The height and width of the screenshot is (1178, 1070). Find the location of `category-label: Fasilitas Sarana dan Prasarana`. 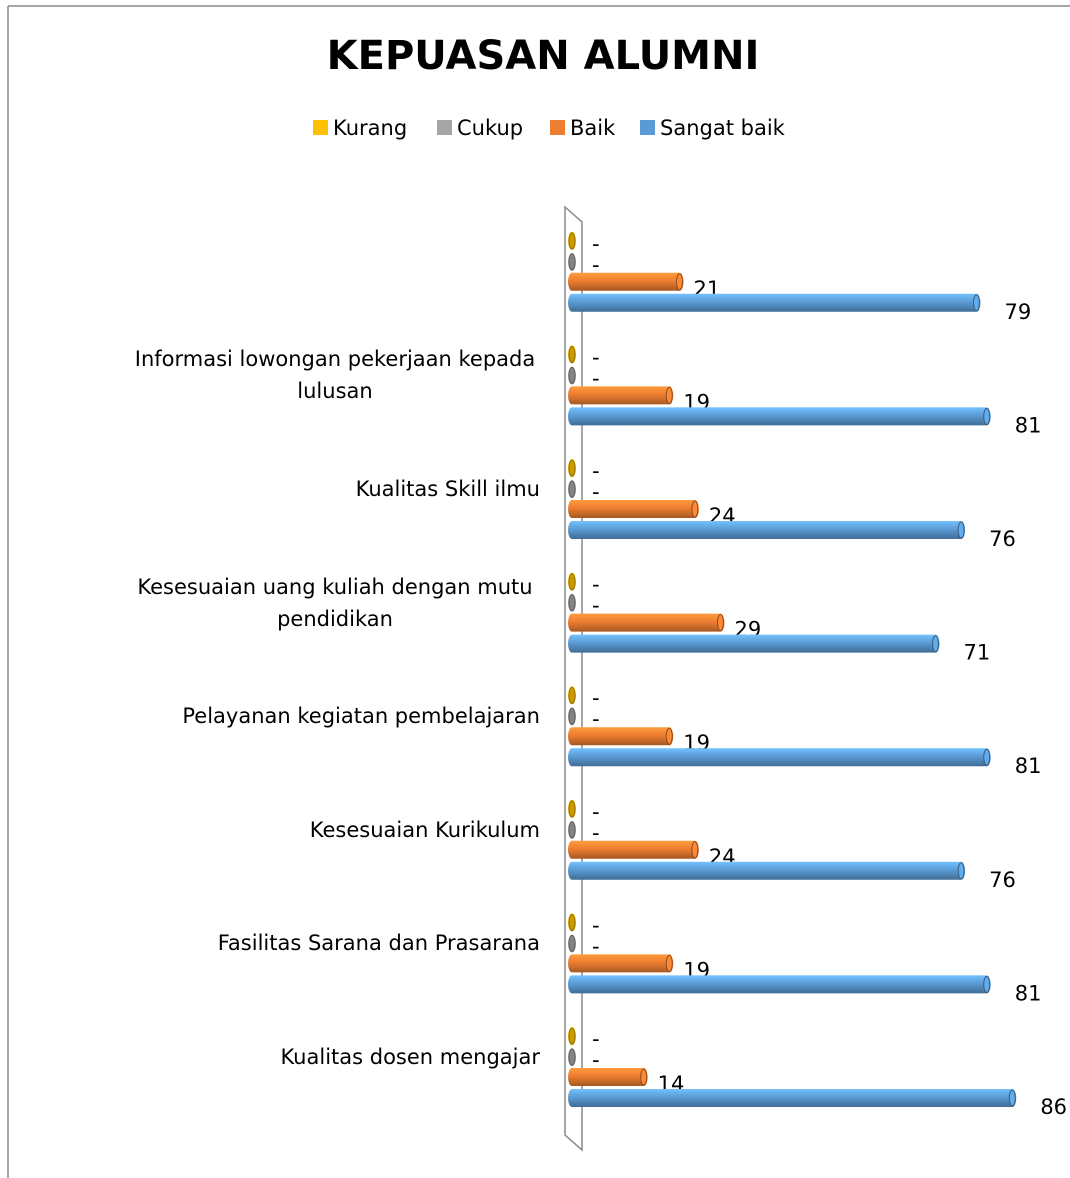

category-label: Fasilitas Sarana dan Prasarana is located at coordinates (378, 943).